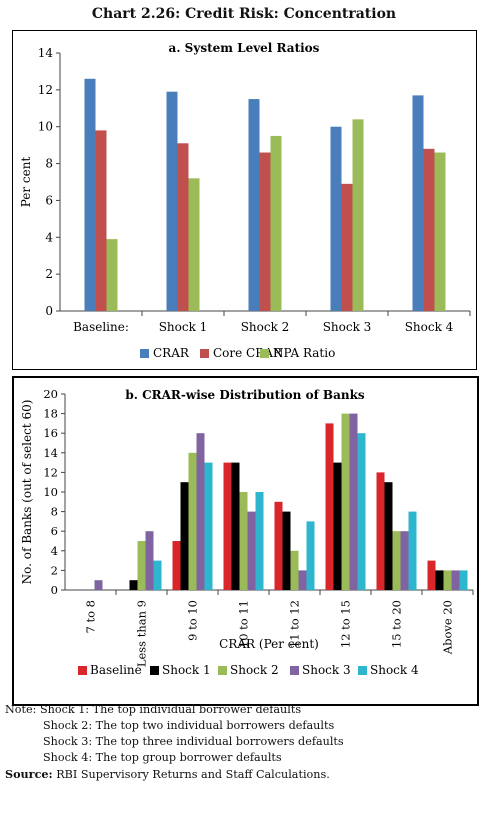 This screenshot has width=488, height=815. What do you see at coordinates (347, 327) in the screenshot?
I see `x-tick-label: Shock 3` at bounding box center [347, 327].